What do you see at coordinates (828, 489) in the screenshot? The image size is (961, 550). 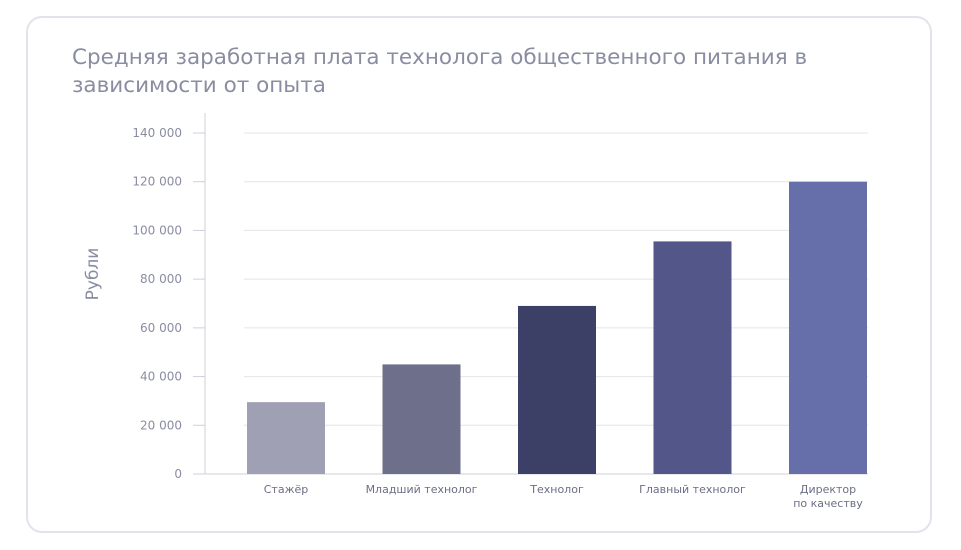 I see `x-category-label: Директор` at bounding box center [828, 489].